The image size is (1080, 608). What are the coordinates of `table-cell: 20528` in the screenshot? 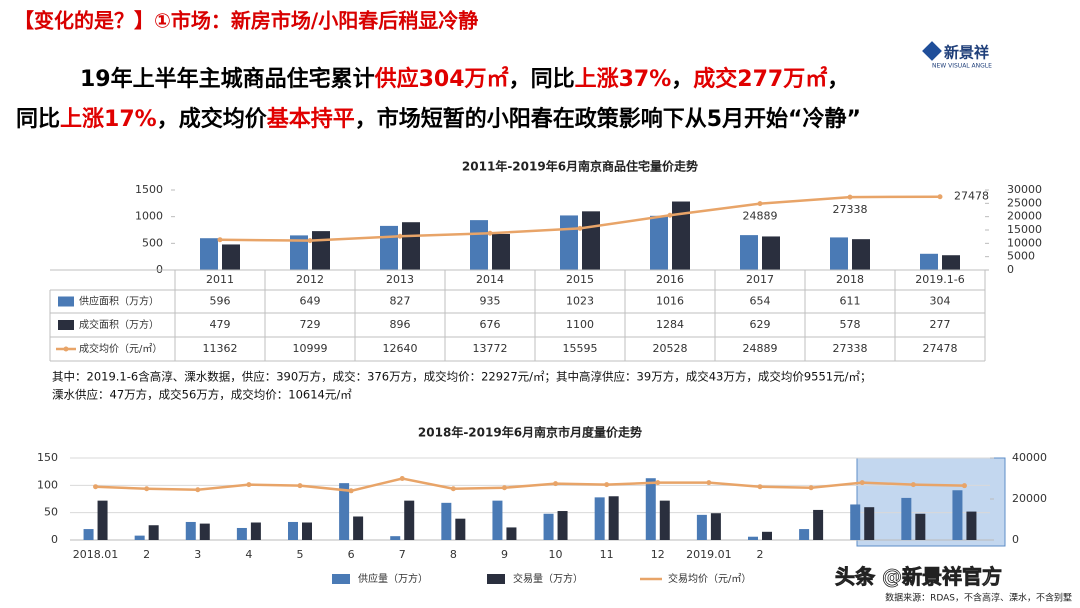 It's located at (670, 348).